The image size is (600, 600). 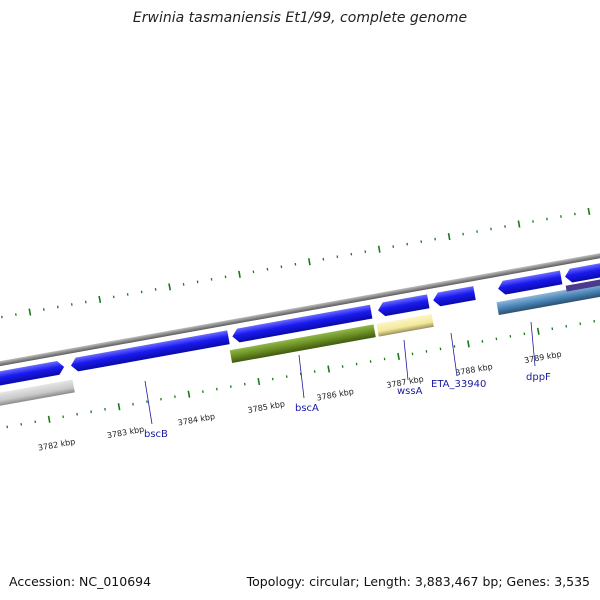 I want to click on axis-label: 3786 kbp, so click(x=335, y=395).